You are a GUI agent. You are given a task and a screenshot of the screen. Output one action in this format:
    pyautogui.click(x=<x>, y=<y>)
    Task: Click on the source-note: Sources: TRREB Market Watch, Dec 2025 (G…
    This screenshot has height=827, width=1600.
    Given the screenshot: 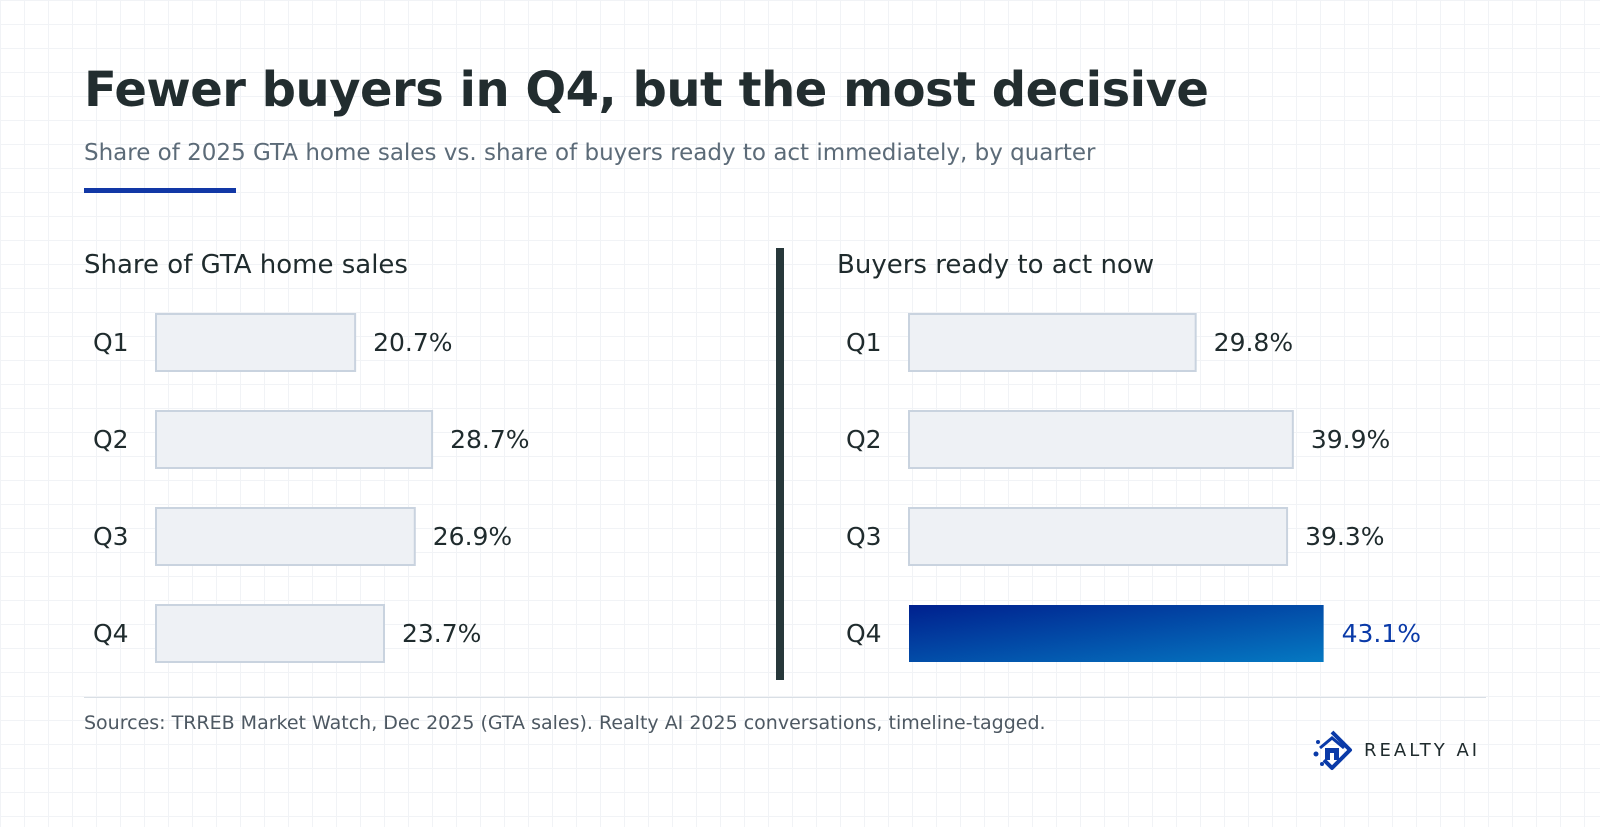 What is the action you would take?
    pyautogui.click(x=565, y=723)
    